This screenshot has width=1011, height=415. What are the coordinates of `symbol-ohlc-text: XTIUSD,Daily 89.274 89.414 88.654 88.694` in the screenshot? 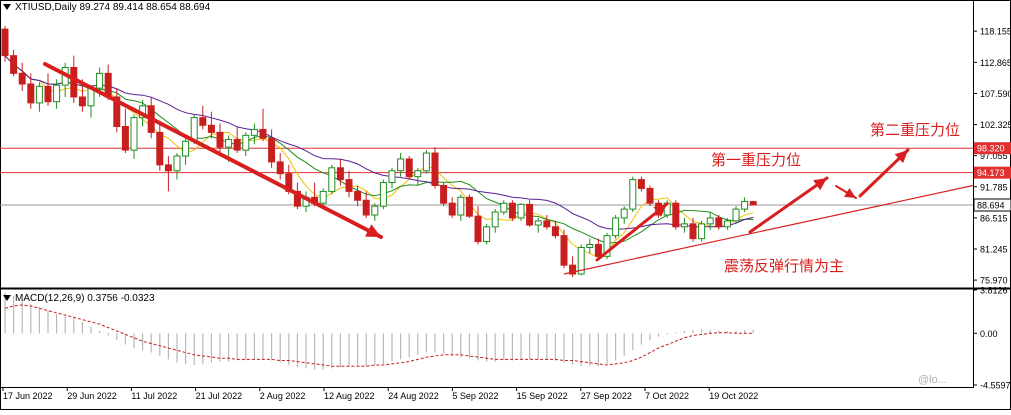 It's located at (113, 7).